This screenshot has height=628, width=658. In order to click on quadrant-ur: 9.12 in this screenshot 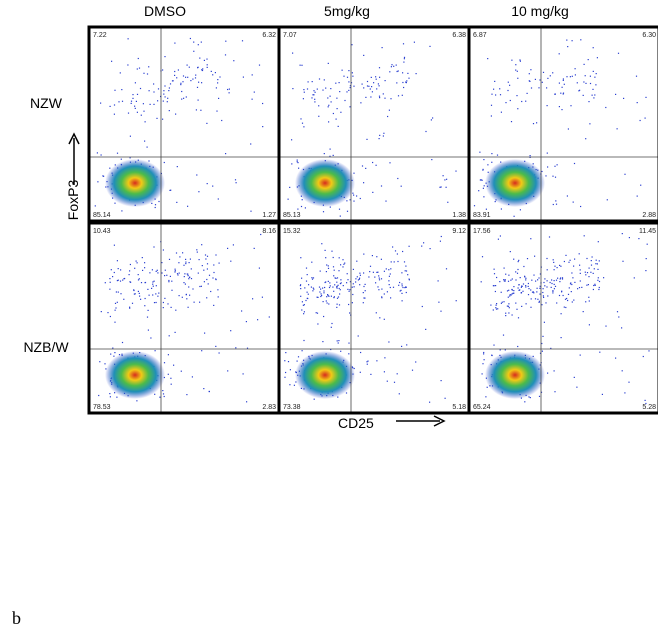, I will do `click(459, 231)`.